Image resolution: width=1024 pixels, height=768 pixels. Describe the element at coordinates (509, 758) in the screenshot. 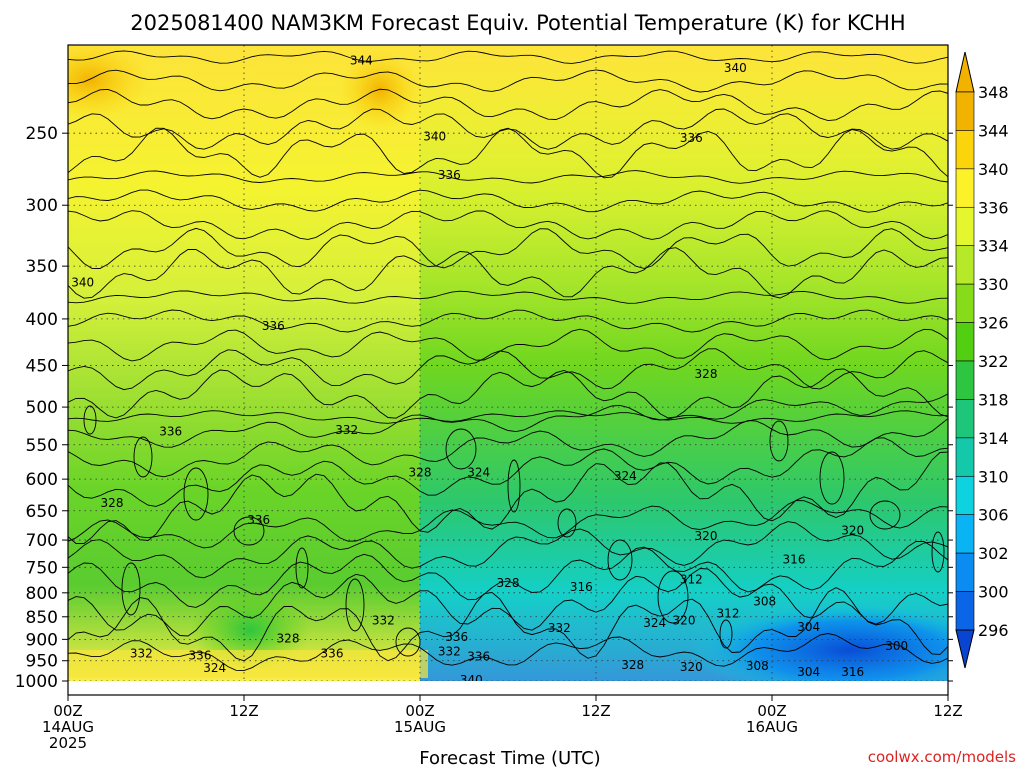

I see `x-axis-title: Forecast Time (UTC)` at that location.